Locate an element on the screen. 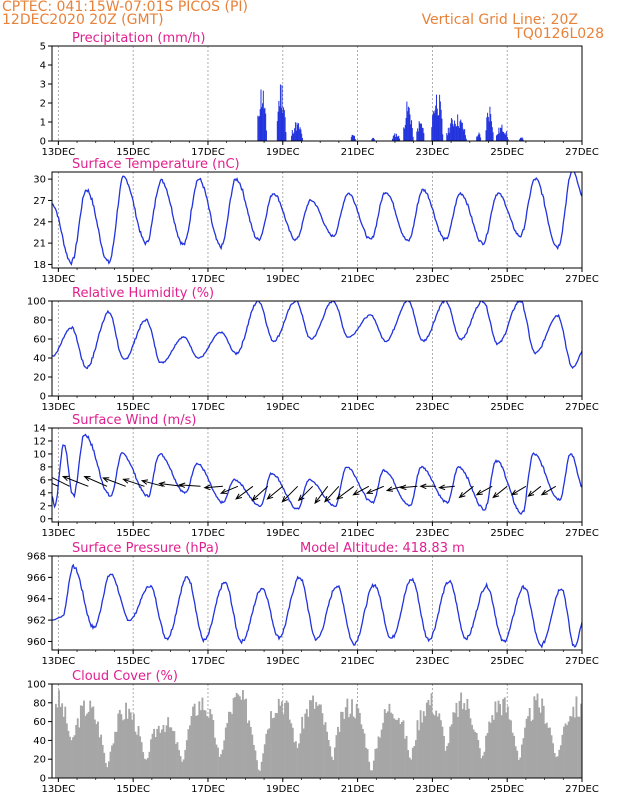 Image resolution: width=618 pixels, height=800 pixels. y-tick-label: 12 is located at coordinates (39, 441).